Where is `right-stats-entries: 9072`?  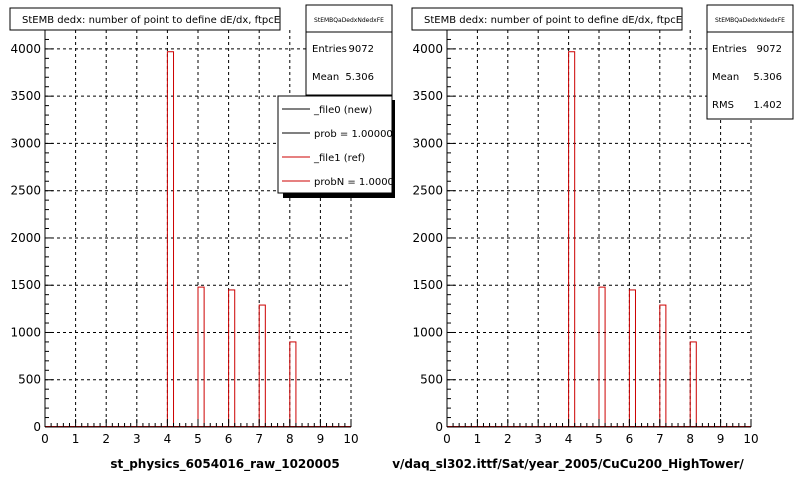
right-stats-entries: 9072 is located at coordinates (769, 49).